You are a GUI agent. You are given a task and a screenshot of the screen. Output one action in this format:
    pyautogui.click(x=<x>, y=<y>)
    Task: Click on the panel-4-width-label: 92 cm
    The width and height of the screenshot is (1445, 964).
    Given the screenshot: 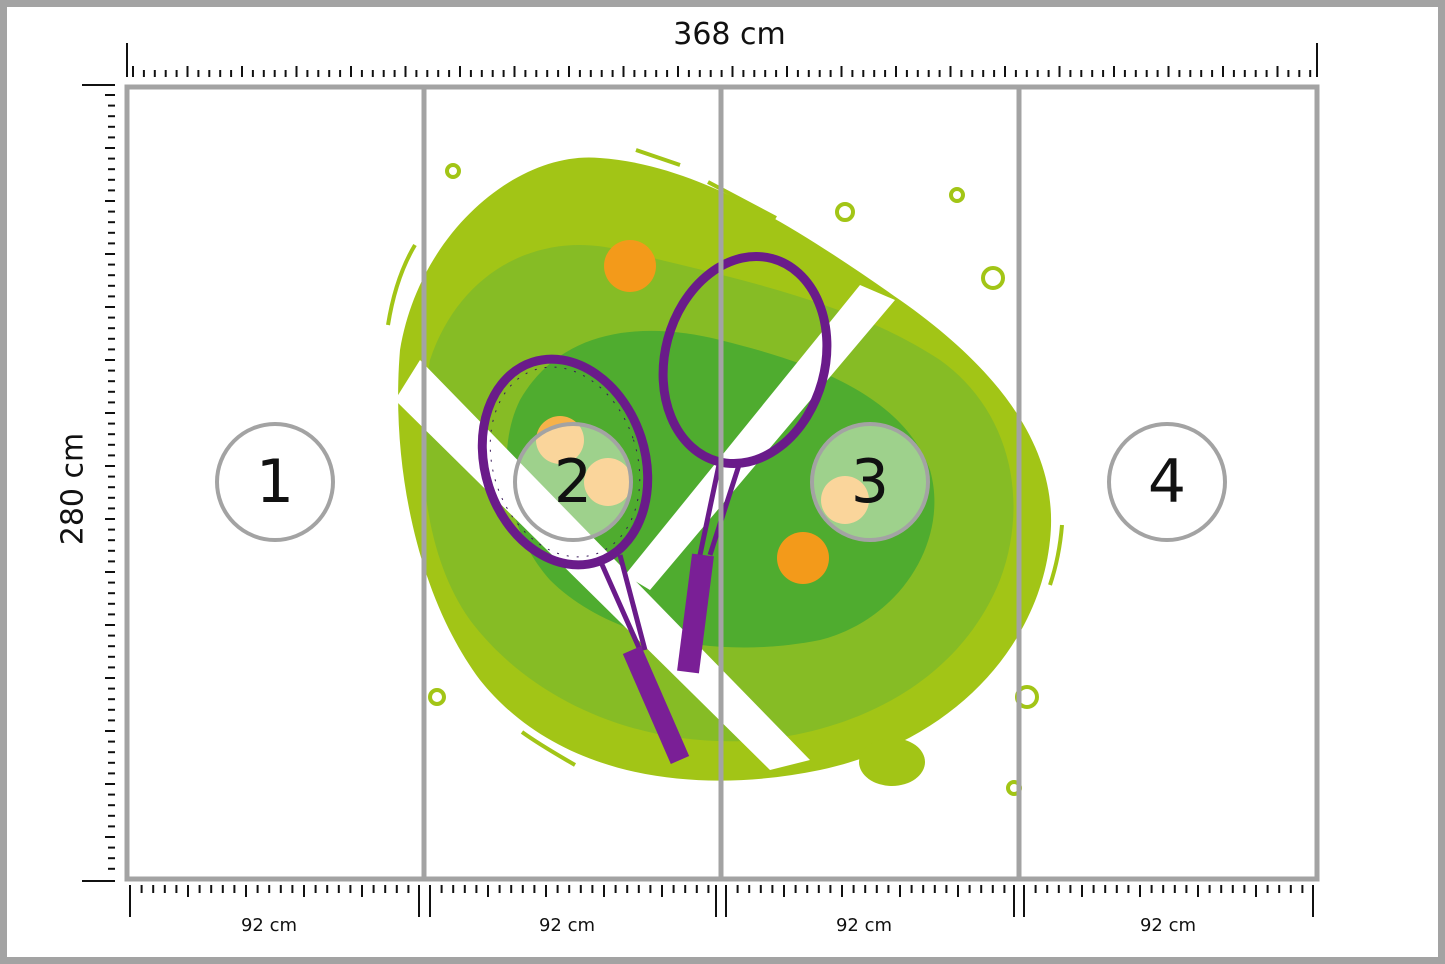 What is the action you would take?
    pyautogui.click(x=1168, y=925)
    